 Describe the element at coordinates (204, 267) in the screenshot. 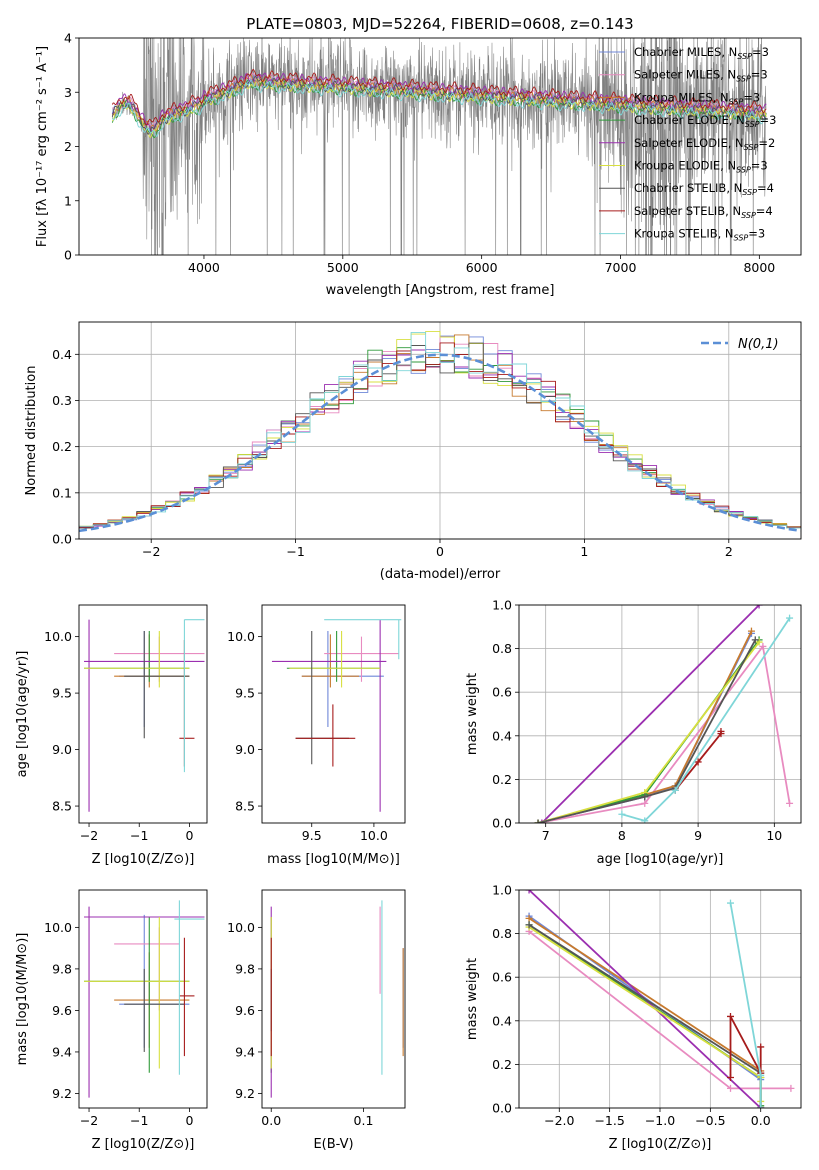

I see `x-tick-label: 4000` at that location.